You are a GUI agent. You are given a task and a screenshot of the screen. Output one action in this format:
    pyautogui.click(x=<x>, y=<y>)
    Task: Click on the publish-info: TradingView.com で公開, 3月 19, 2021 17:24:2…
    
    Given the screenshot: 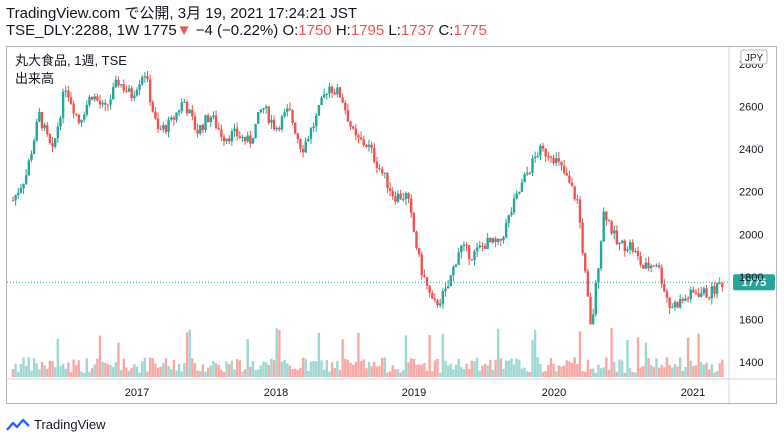 What is the action you would take?
    pyautogui.click(x=181, y=13)
    